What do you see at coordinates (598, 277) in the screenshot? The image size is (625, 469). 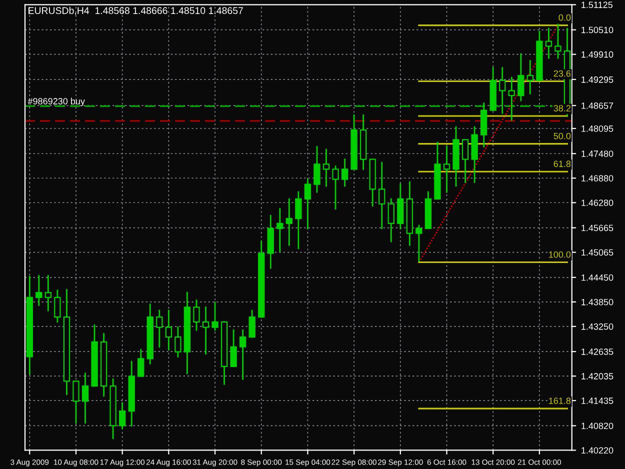 I see `y-tick-label: 1.44450` at bounding box center [598, 277].